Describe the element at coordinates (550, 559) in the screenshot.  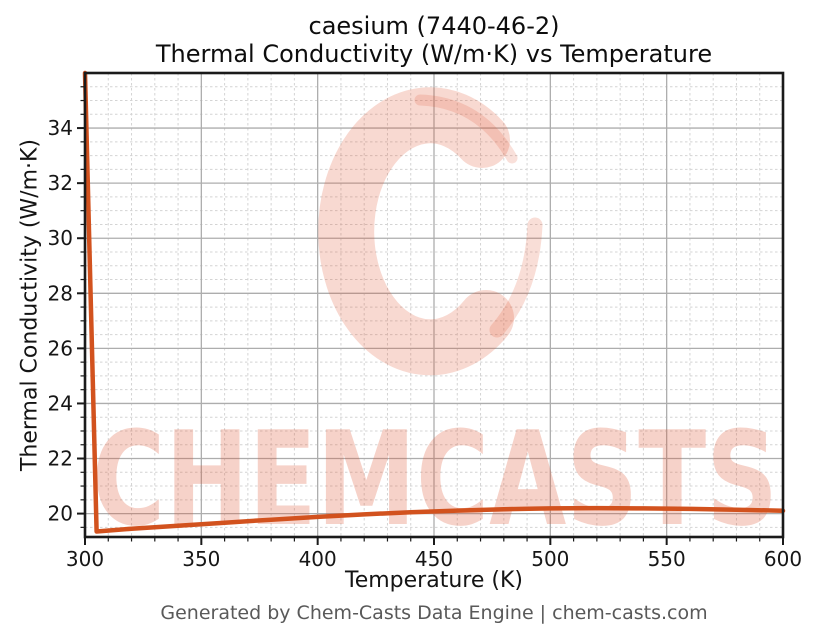
I see `x-tick-label: 500` at that location.